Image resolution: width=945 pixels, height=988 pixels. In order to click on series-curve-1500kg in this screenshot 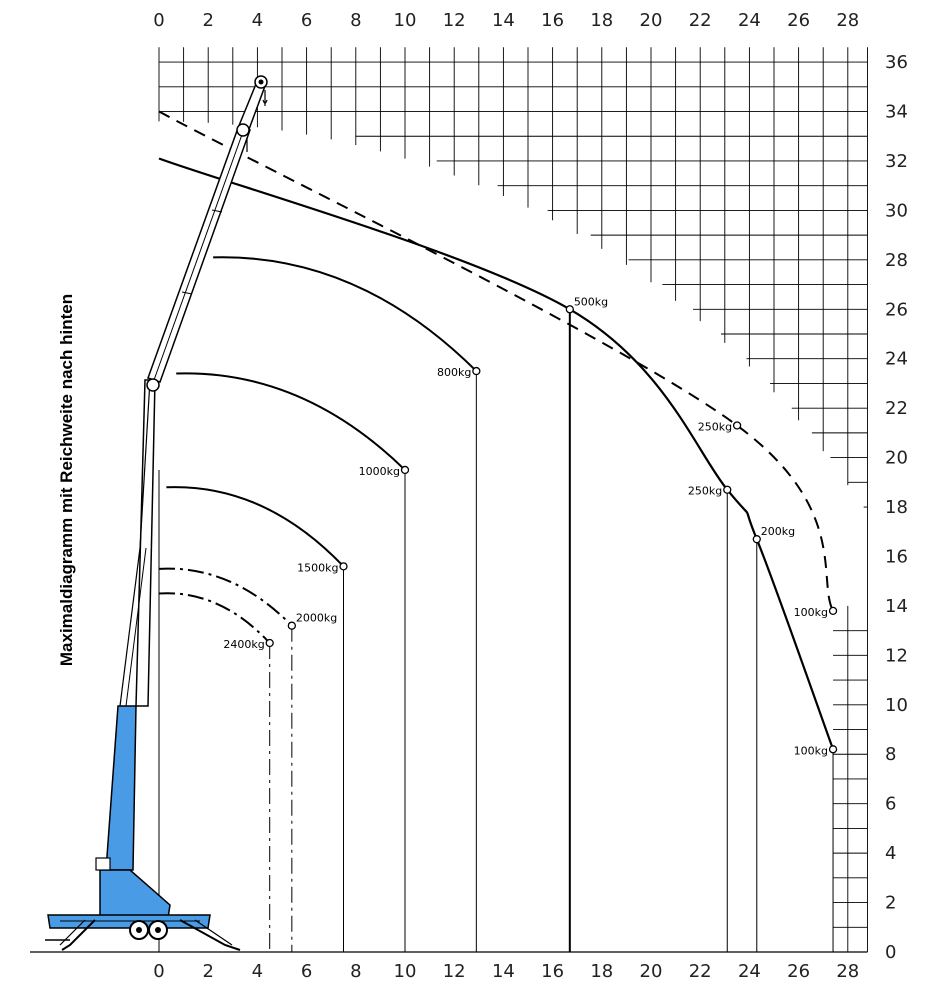, I will do `click(255, 527)`.